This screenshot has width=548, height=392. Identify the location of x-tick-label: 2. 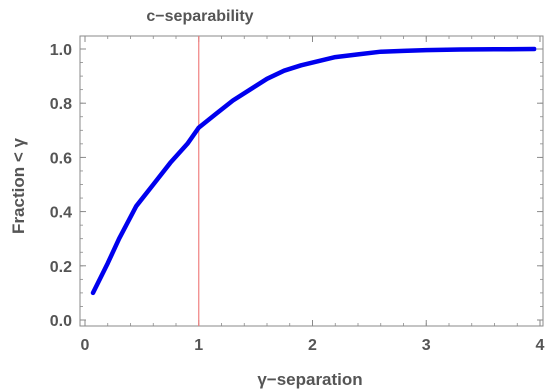
(312, 345).